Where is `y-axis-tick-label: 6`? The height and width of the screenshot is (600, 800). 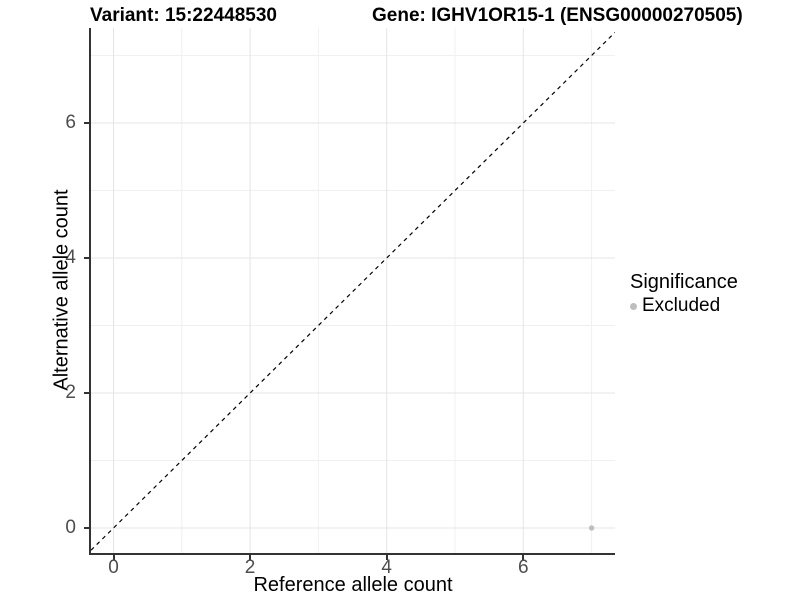 y-axis-tick-label: 6 is located at coordinates (70, 122).